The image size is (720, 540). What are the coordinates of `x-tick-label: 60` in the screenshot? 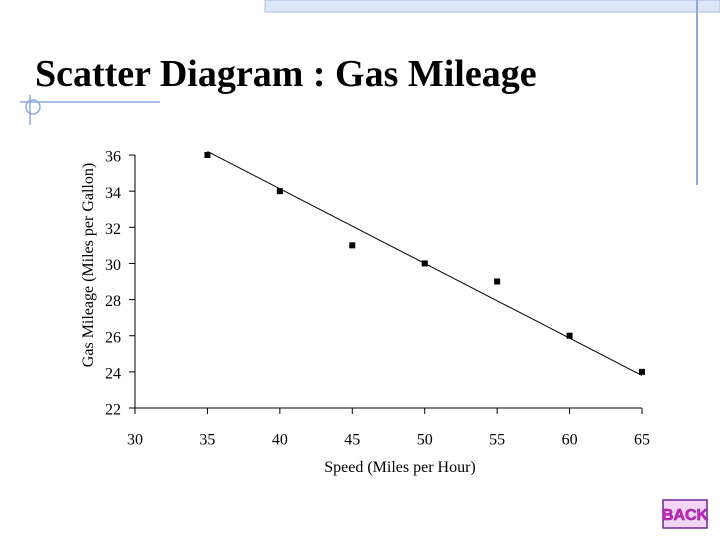 It's located at (570, 440).